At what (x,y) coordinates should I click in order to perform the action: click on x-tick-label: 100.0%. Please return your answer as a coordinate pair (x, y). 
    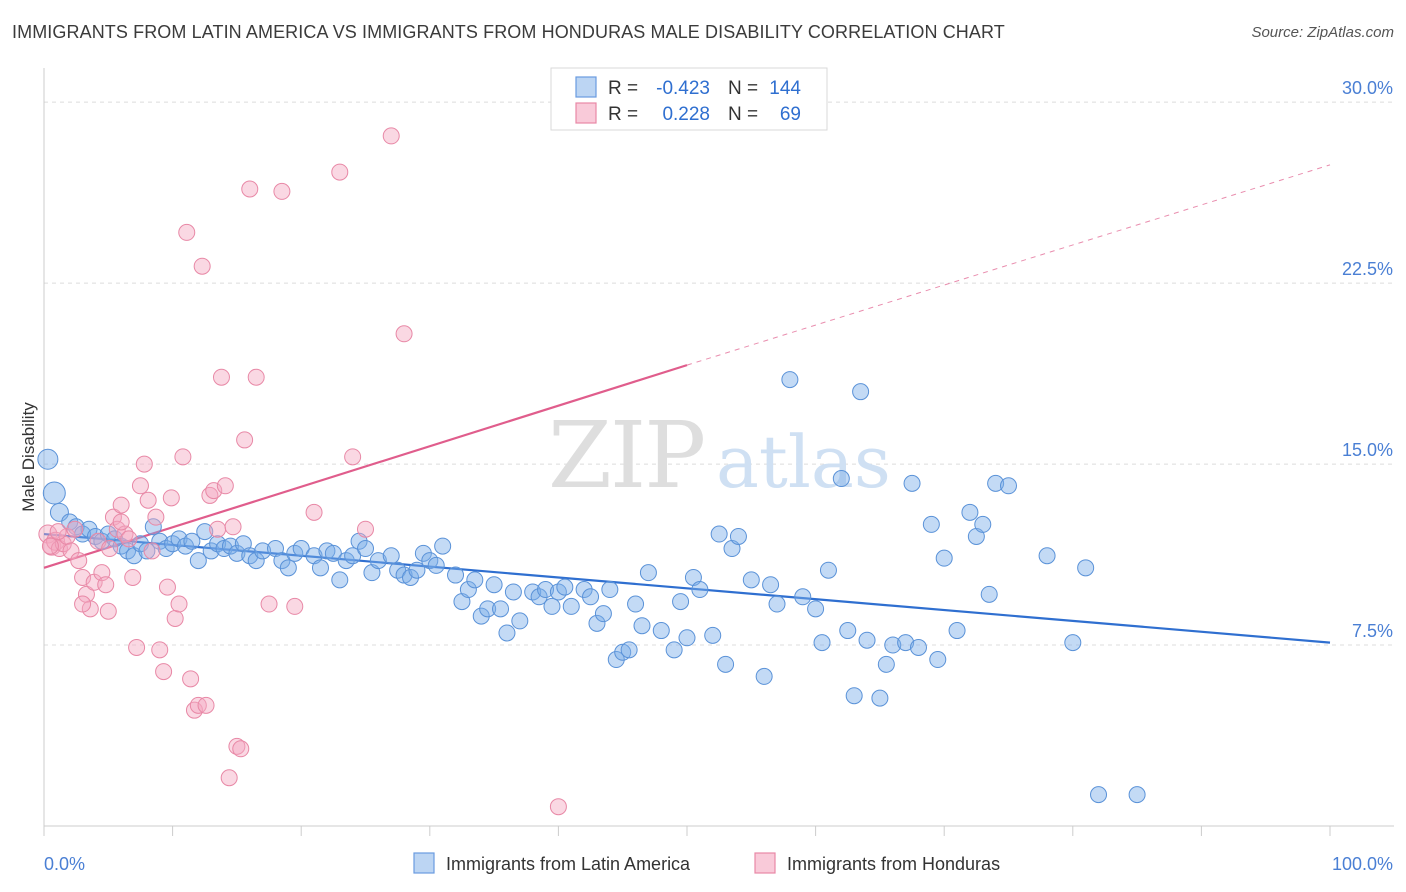
    Looking at the image, I should click on (1362, 864).